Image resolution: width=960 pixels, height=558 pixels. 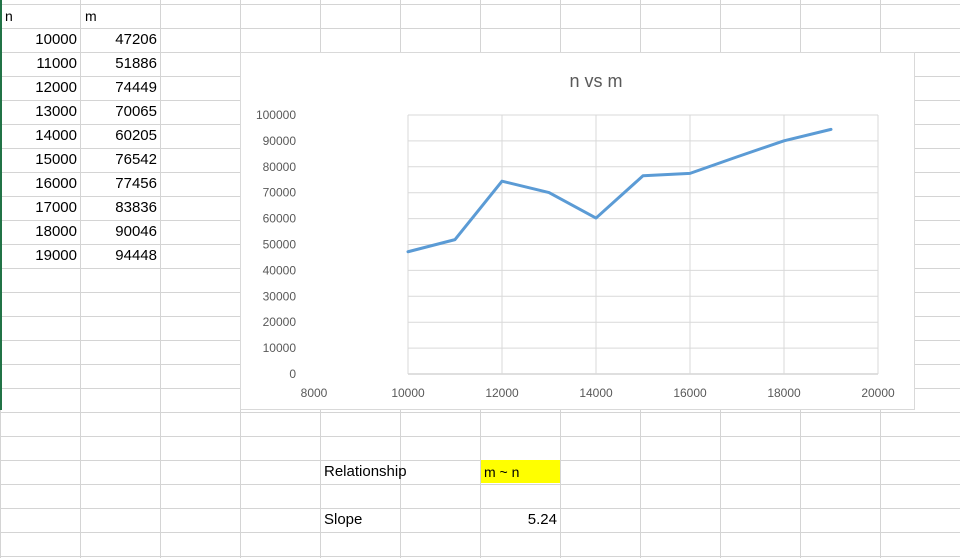 I want to click on cell-m: 94448, so click(x=136, y=255).